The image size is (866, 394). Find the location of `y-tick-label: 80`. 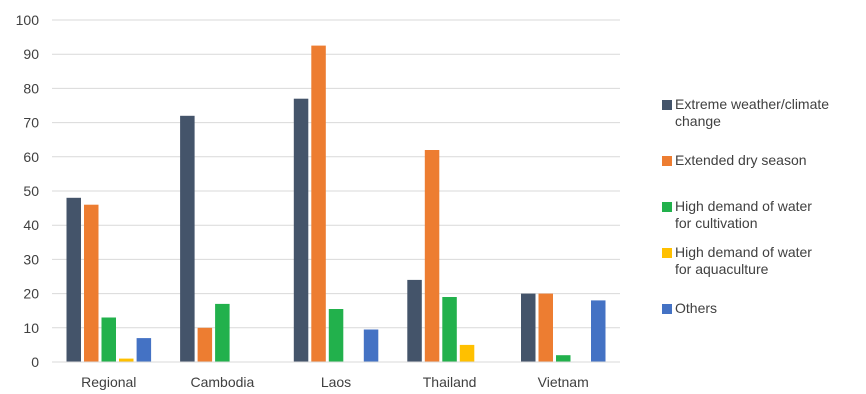

y-tick-label: 80 is located at coordinates (31, 88).